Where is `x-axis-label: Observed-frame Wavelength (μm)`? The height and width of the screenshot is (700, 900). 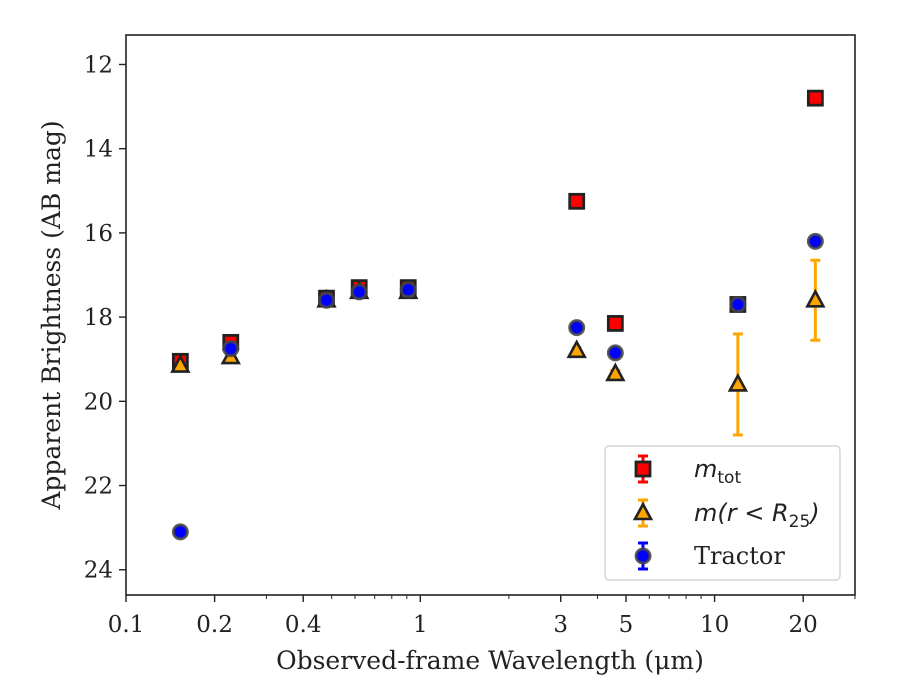
x-axis-label: Observed-frame Wavelength (μm) is located at coordinates (490, 660).